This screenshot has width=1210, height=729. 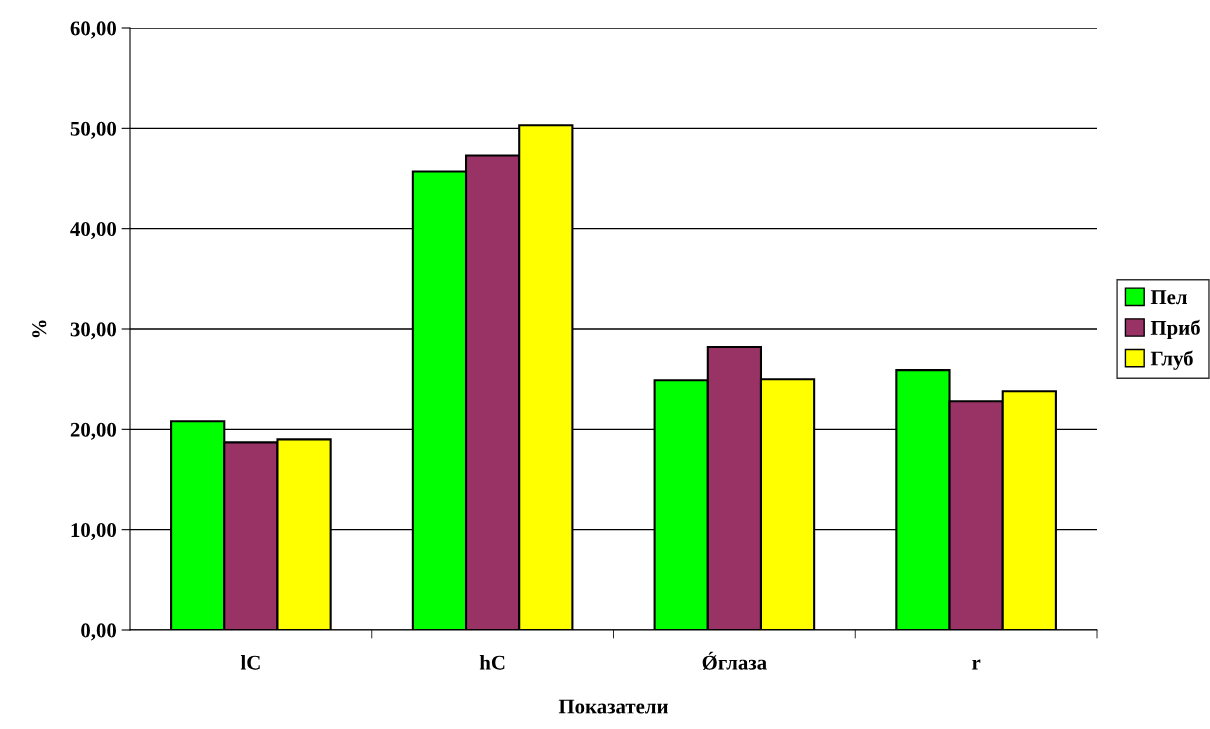 What do you see at coordinates (39, 329) in the screenshot?
I see `y-axis-title: %` at bounding box center [39, 329].